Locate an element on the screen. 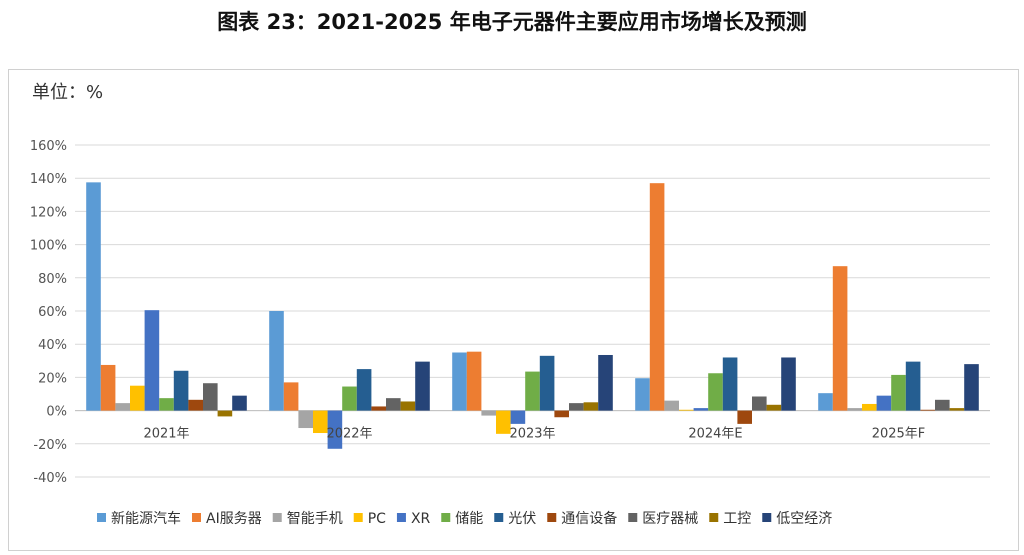 Image resolution: width=1024 pixels, height=555 pixels. y-tick-label: 60% is located at coordinates (52, 312).